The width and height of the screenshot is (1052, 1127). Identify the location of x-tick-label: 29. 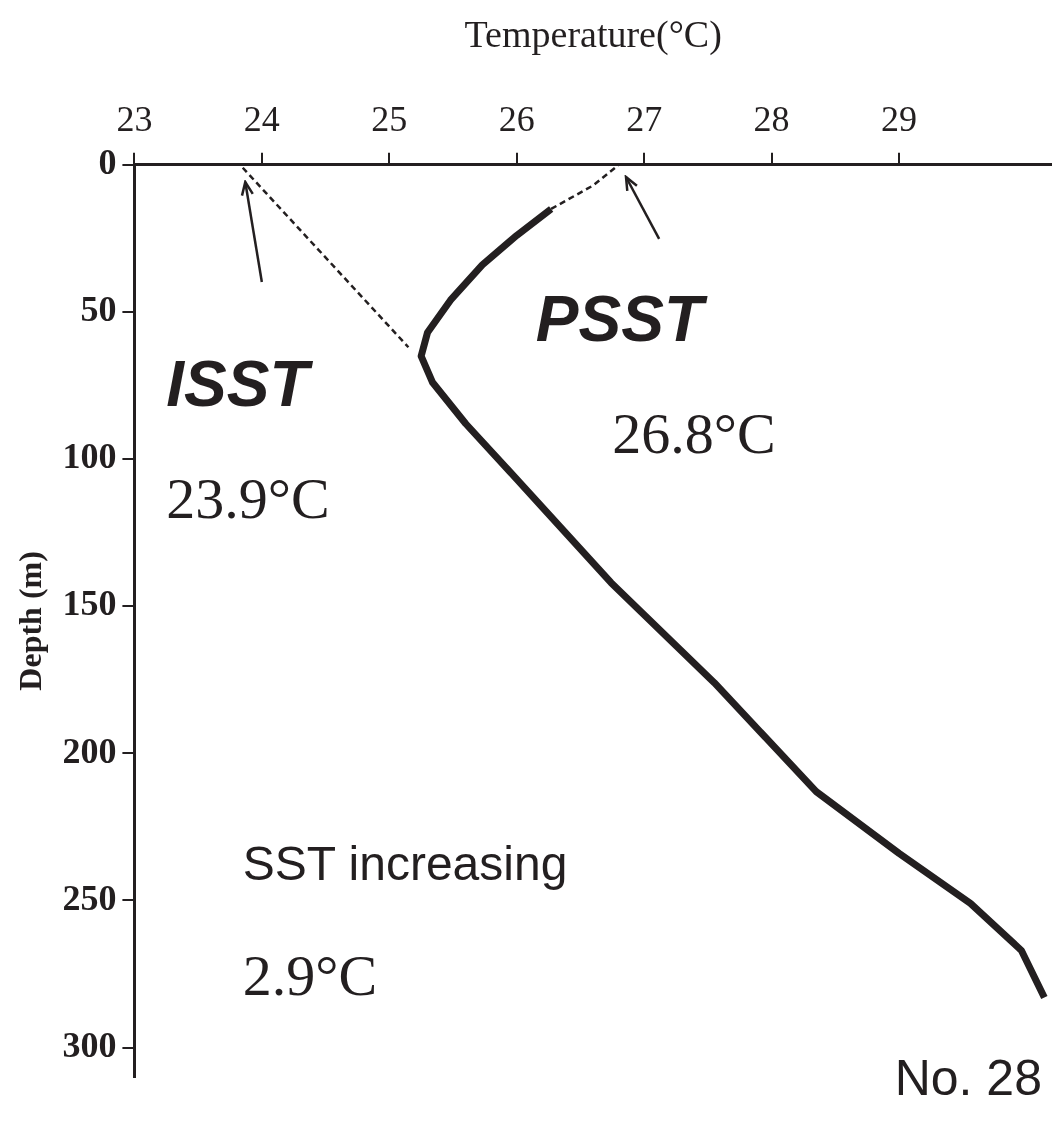
(899, 118).